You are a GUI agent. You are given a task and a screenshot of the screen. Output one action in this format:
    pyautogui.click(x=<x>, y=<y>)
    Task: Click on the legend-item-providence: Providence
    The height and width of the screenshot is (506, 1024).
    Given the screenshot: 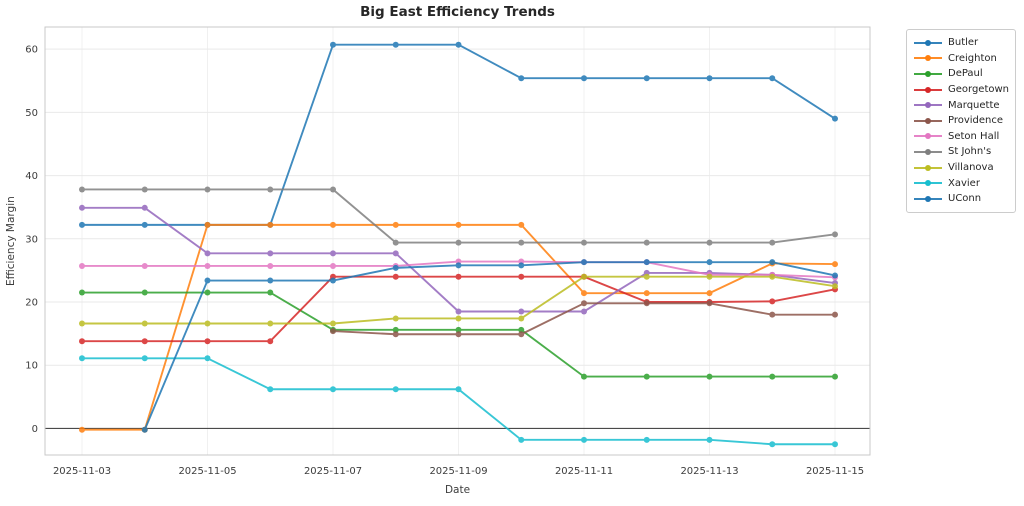 What is the action you would take?
    pyautogui.click(x=961, y=121)
    